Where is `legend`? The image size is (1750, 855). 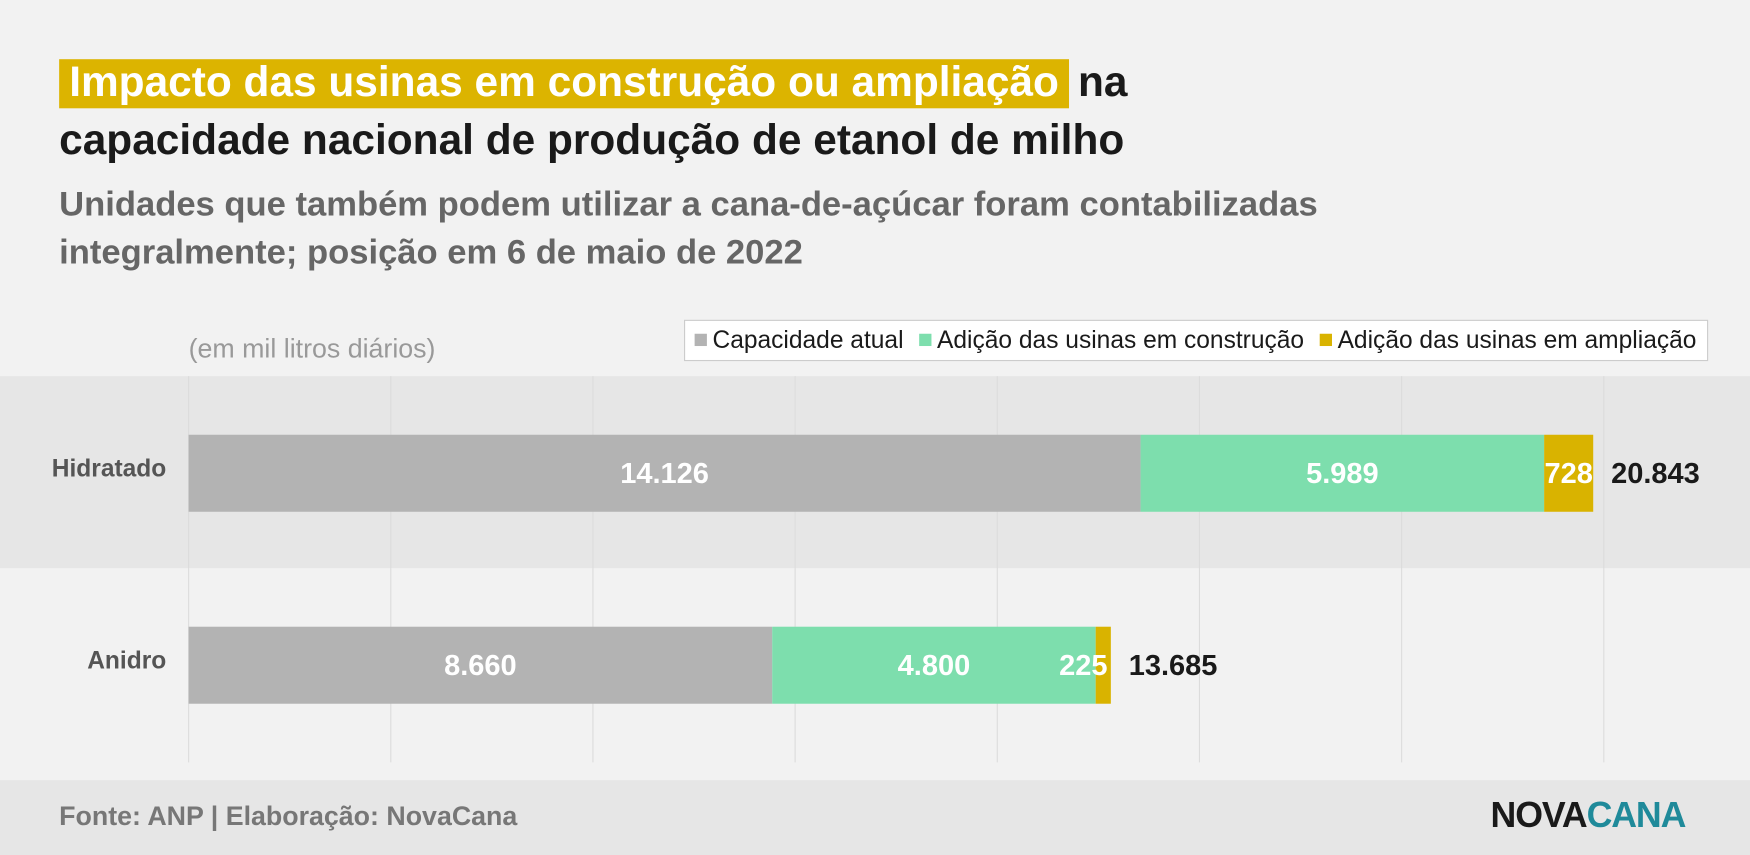 legend is located at coordinates (1196, 340).